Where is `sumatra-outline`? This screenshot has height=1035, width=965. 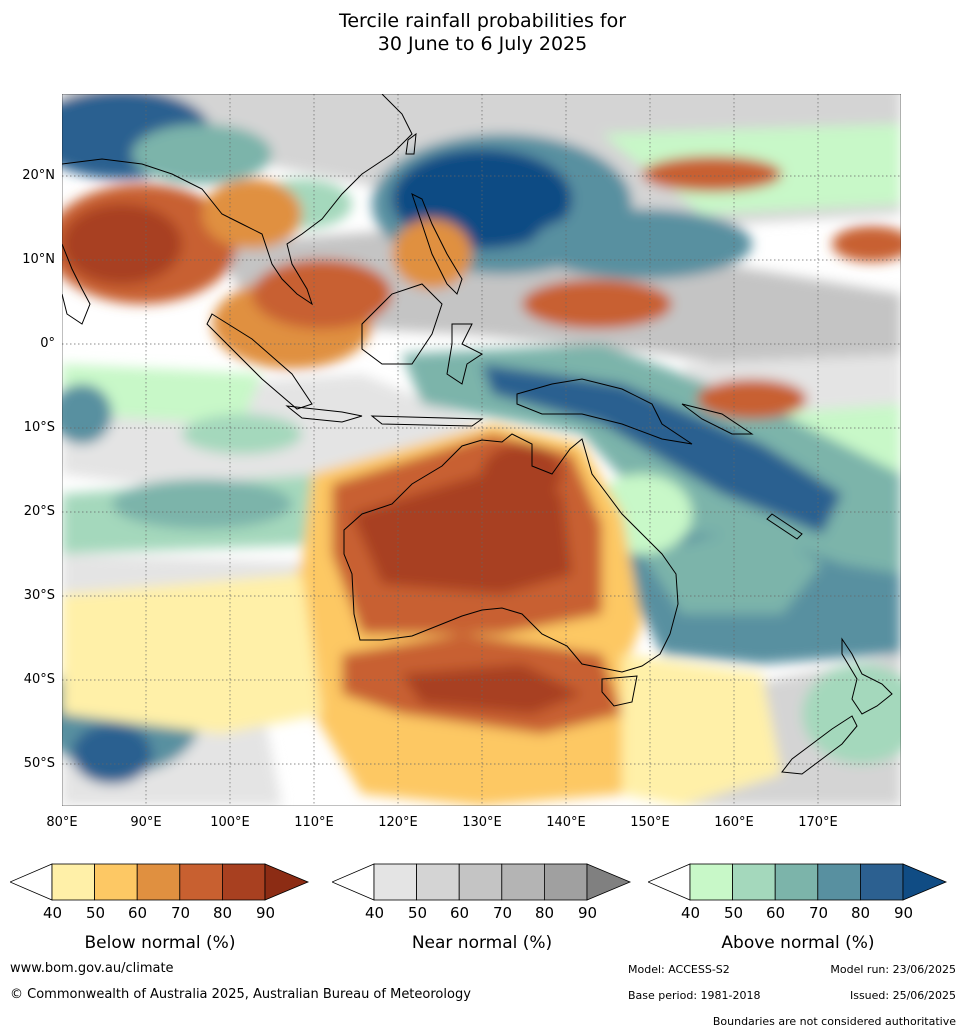 sumatra-outline is located at coordinates (259, 361).